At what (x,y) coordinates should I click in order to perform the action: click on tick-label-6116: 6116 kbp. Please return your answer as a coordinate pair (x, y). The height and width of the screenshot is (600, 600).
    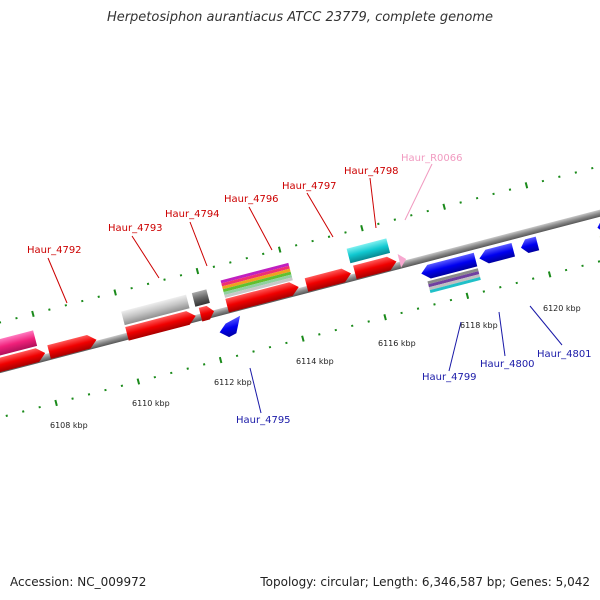
    Looking at the image, I should click on (397, 343).